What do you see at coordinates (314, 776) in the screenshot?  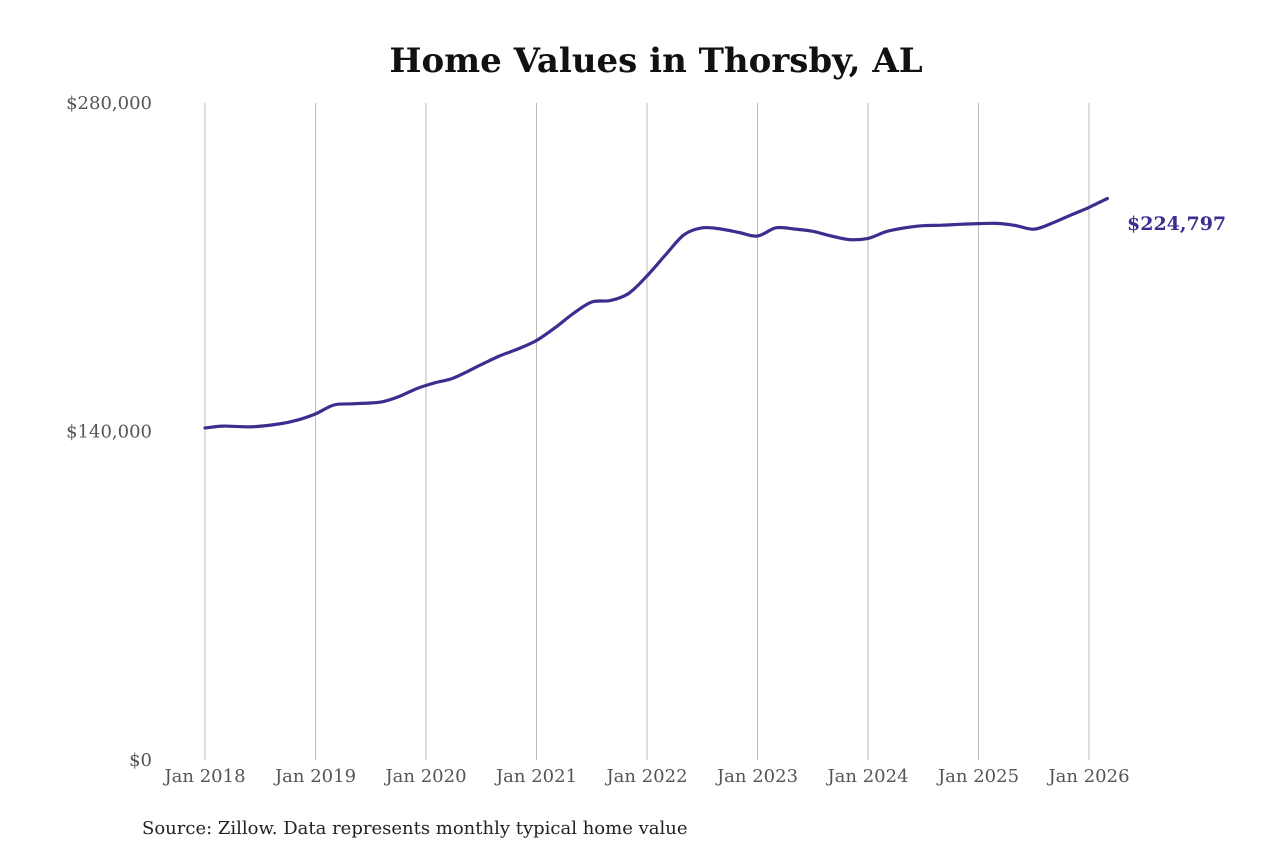 I see `x-tick-label: Jan 2019` at bounding box center [314, 776].